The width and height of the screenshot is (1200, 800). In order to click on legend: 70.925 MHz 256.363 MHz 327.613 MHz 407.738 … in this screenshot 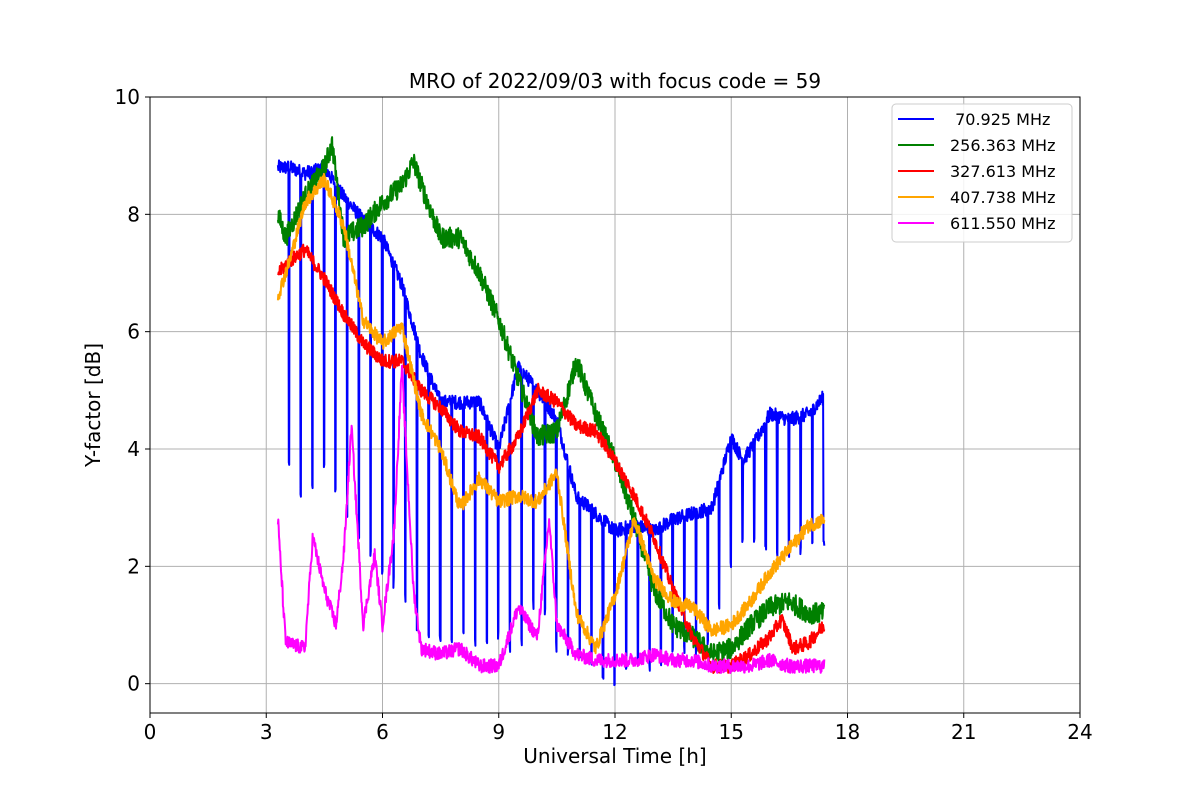, I will do `click(982, 173)`.